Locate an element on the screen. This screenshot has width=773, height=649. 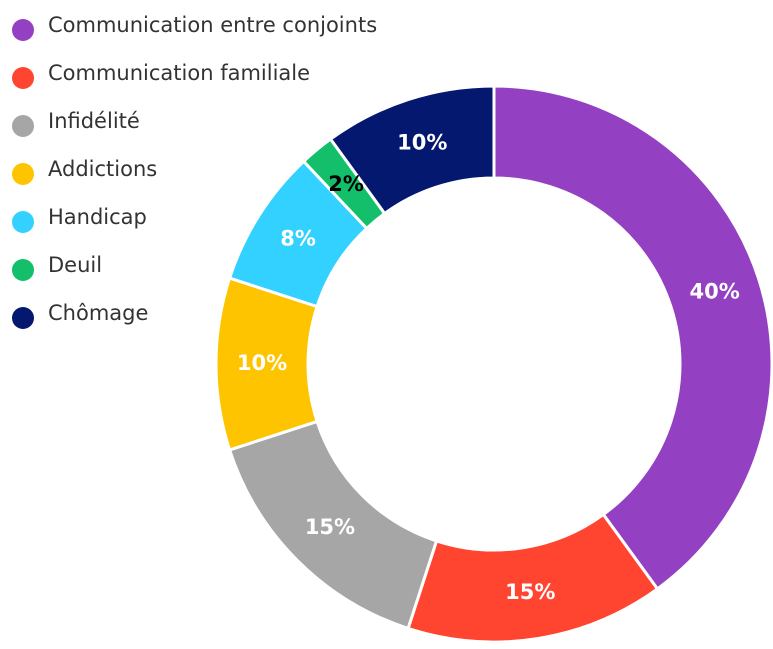
legend-text: Infidélité is located at coordinates (94, 121).